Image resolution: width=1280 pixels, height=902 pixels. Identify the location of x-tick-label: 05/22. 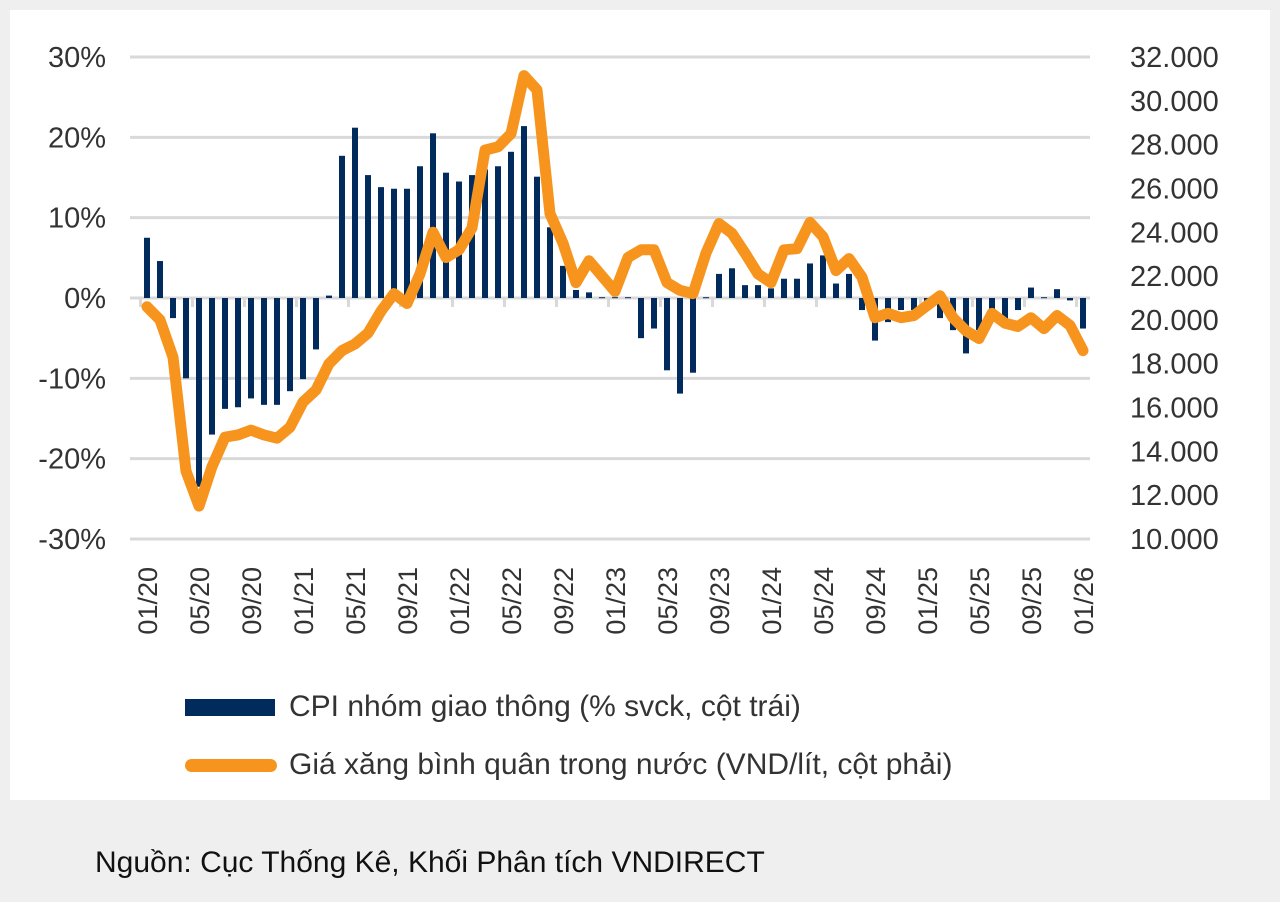
(512, 601).